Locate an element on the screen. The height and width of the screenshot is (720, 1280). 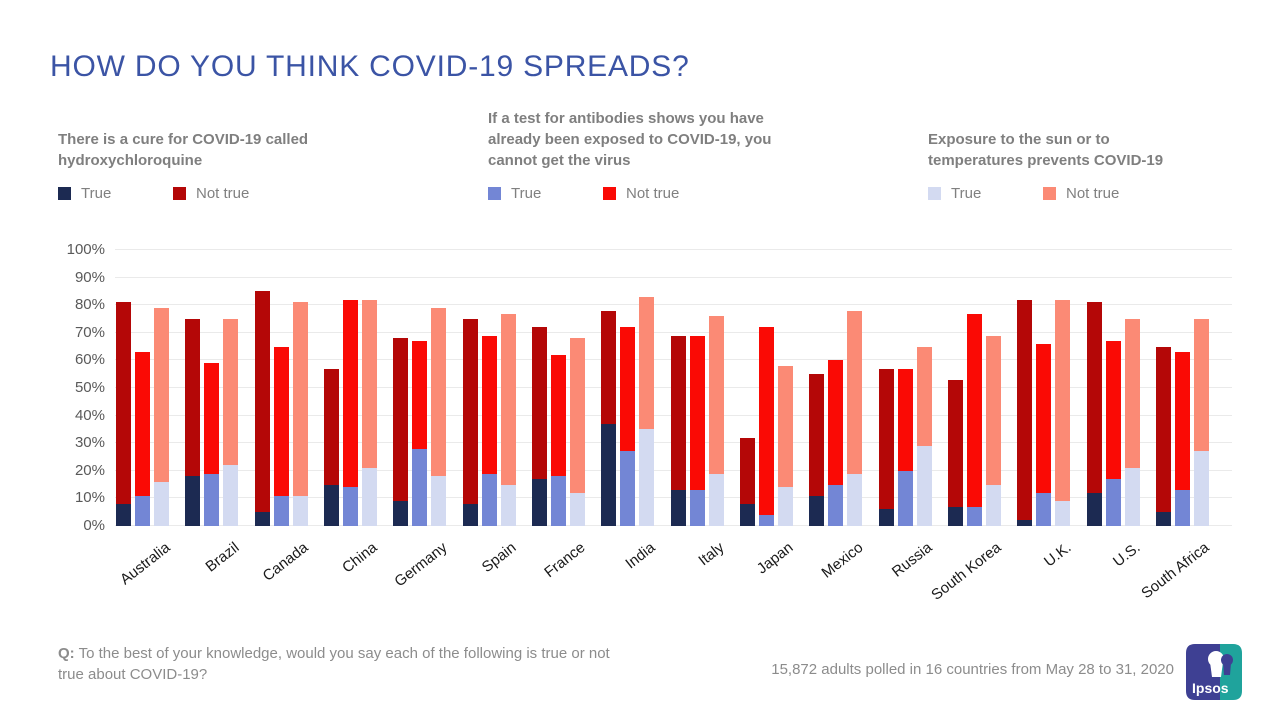
bar-canada-q3-not-true is located at coordinates (300, 399).